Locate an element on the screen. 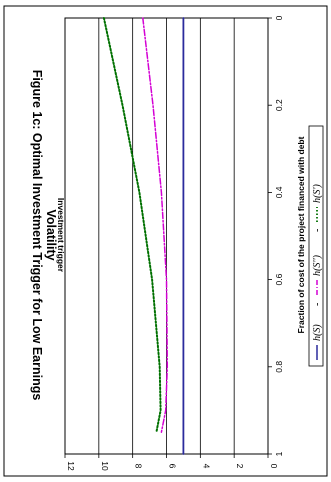 The image size is (331, 482). y-tick-label: 0 is located at coordinates (274, 466).